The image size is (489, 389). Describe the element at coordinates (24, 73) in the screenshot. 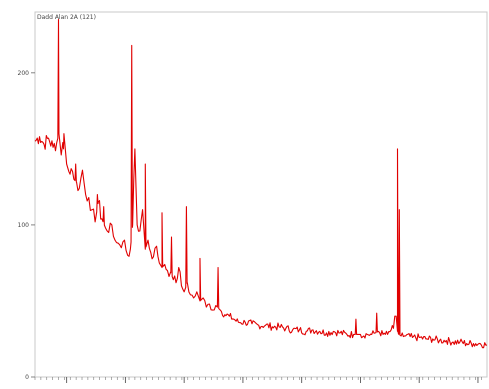

I see `y-tick-label: 200` at that location.